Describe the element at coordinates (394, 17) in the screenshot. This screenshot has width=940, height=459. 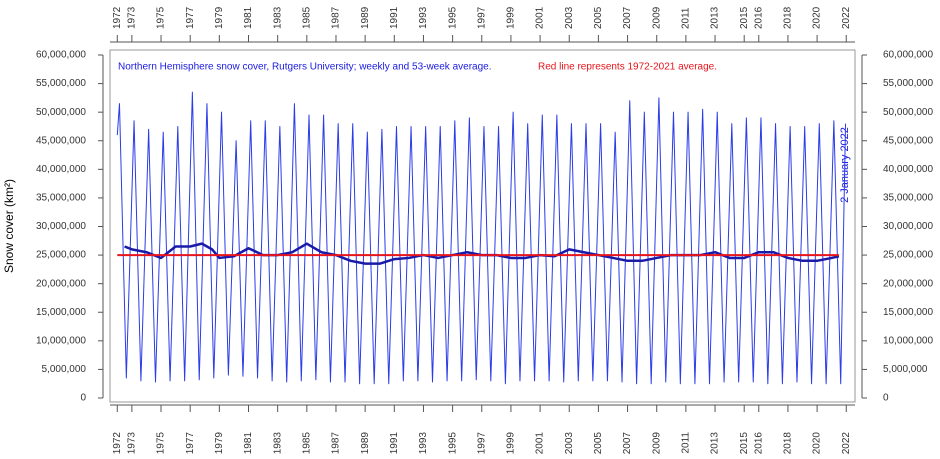
I see `x-top-tick-label: 1991` at that location.